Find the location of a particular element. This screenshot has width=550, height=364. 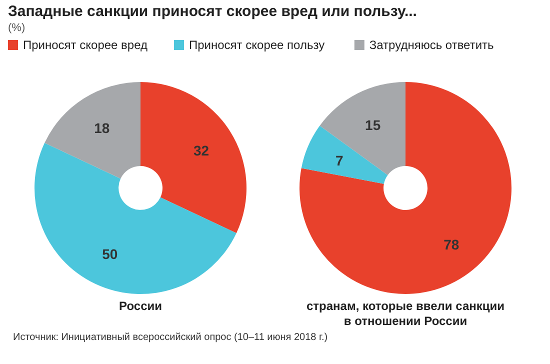

data-label: 32 is located at coordinates (202, 150).